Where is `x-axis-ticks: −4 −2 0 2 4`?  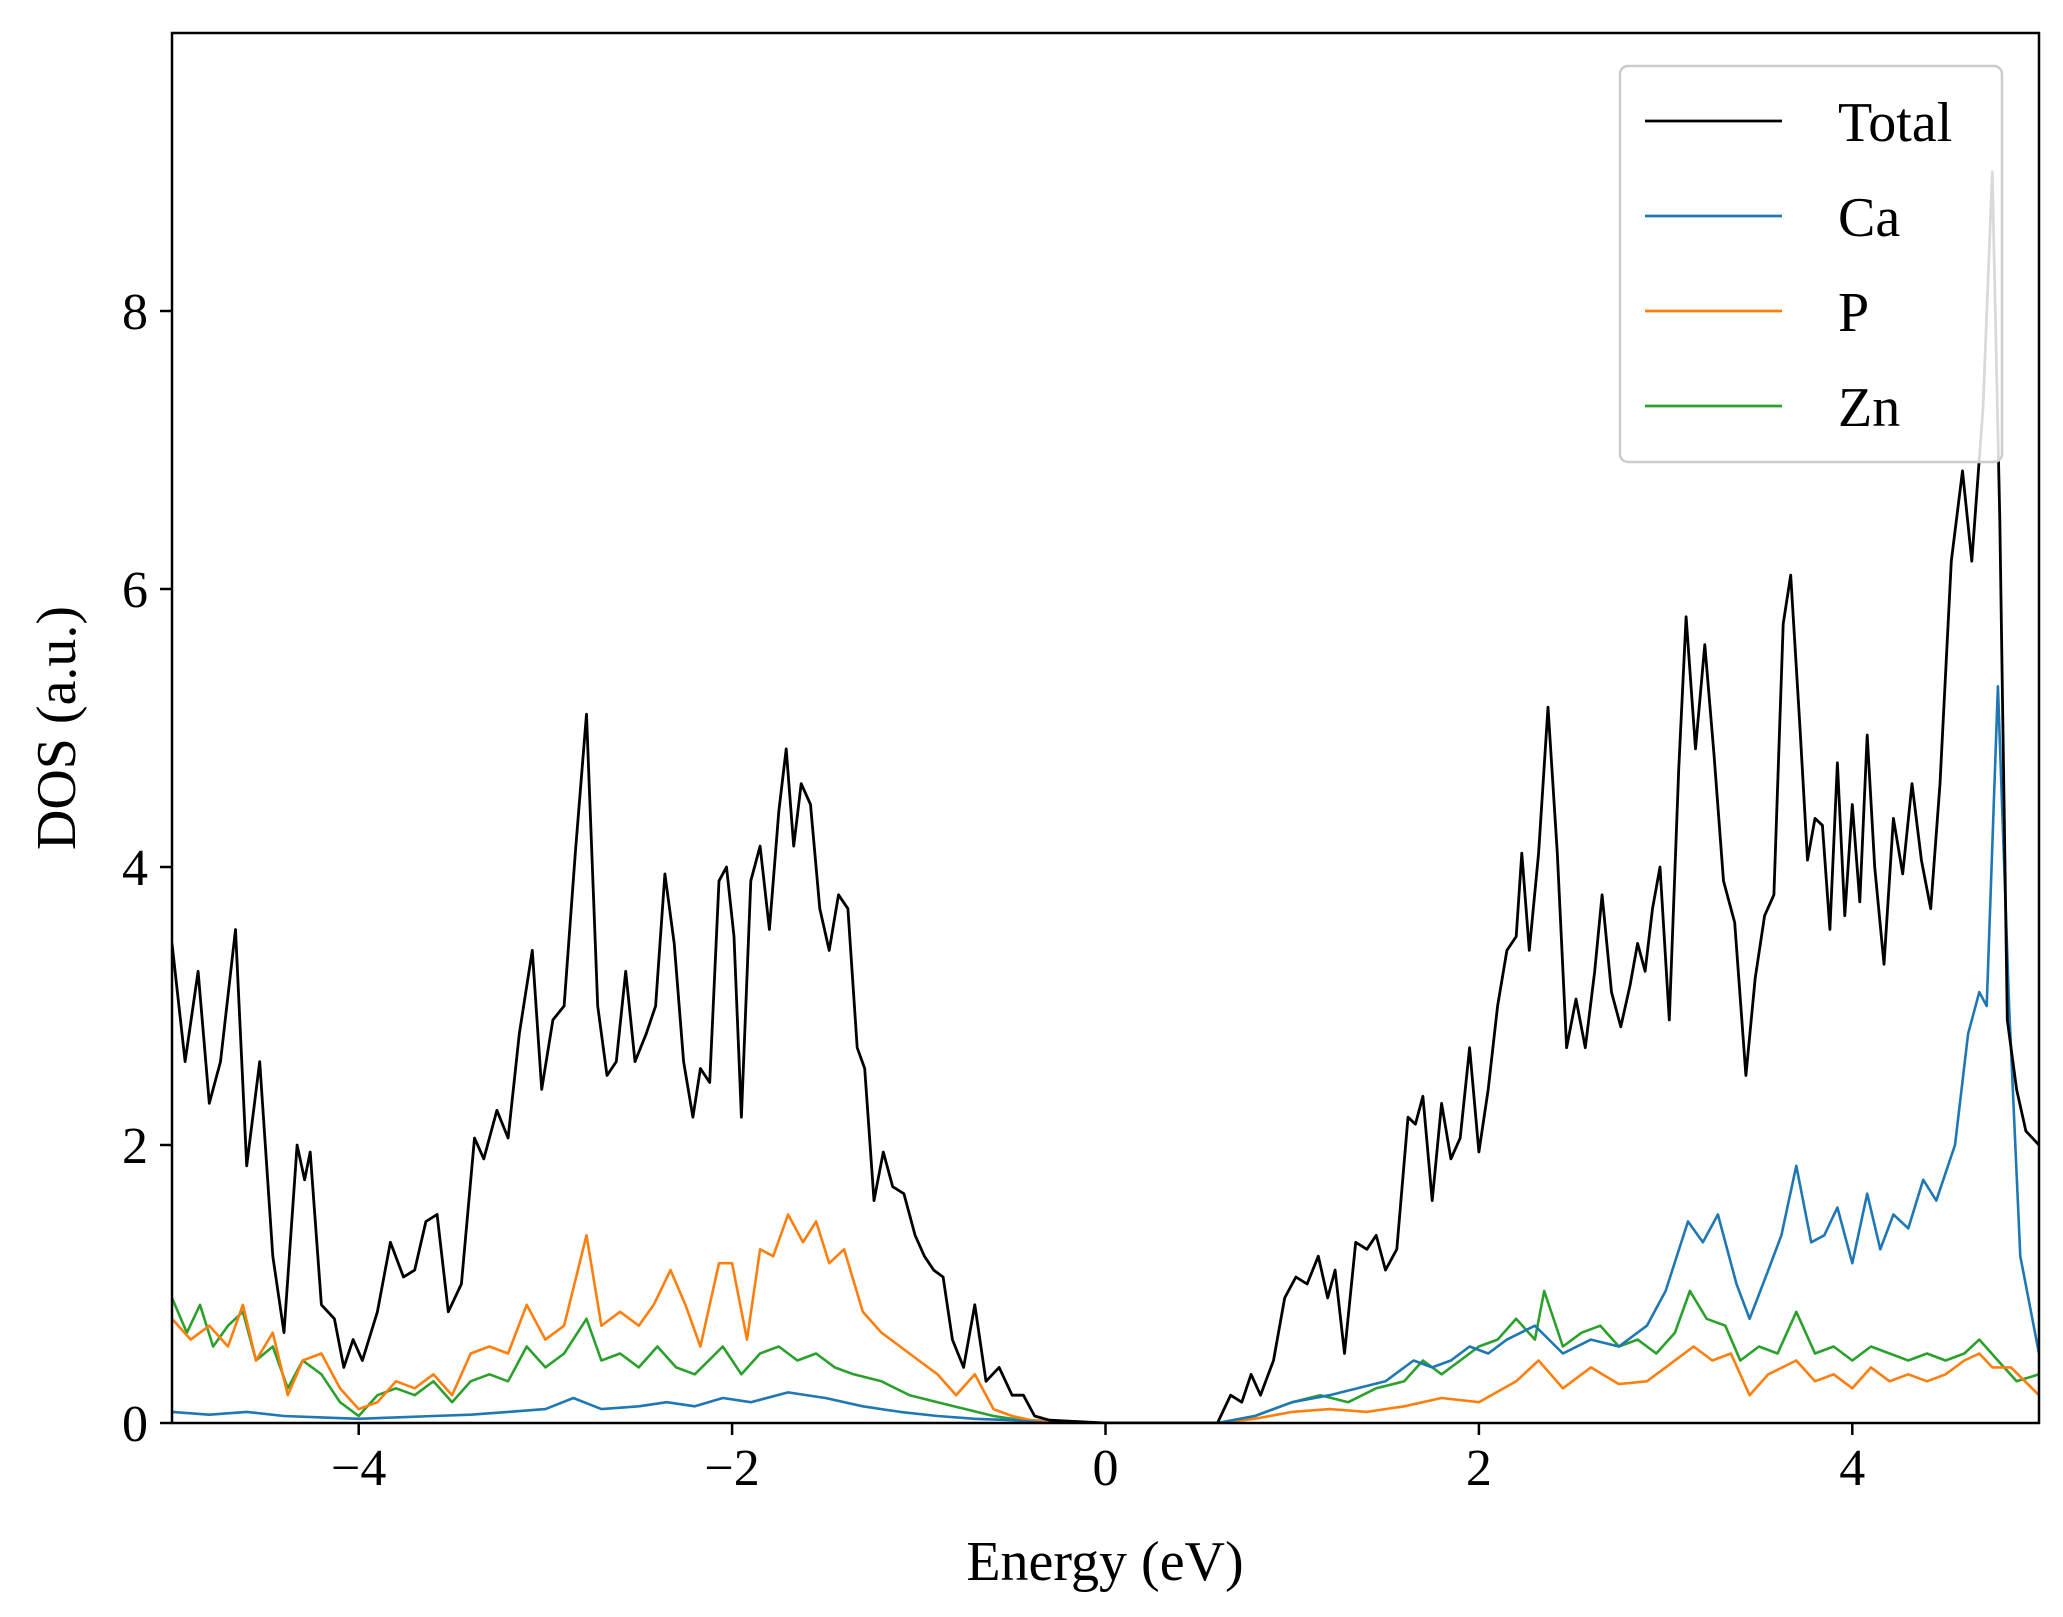 x-axis-ticks: −4 −2 0 2 4 is located at coordinates (1098, 1460).